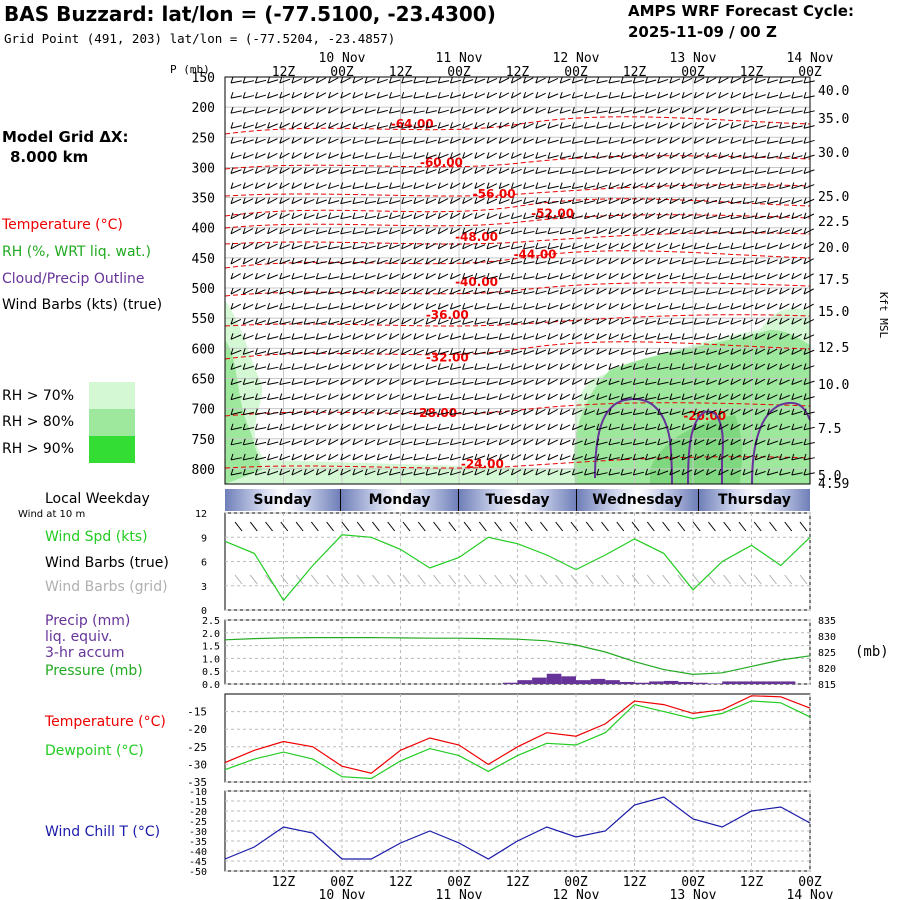  What do you see at coordinates (112, 449) in the screenshot?
I see `legend-rh90-swatch` at bounding box center [112, 449].